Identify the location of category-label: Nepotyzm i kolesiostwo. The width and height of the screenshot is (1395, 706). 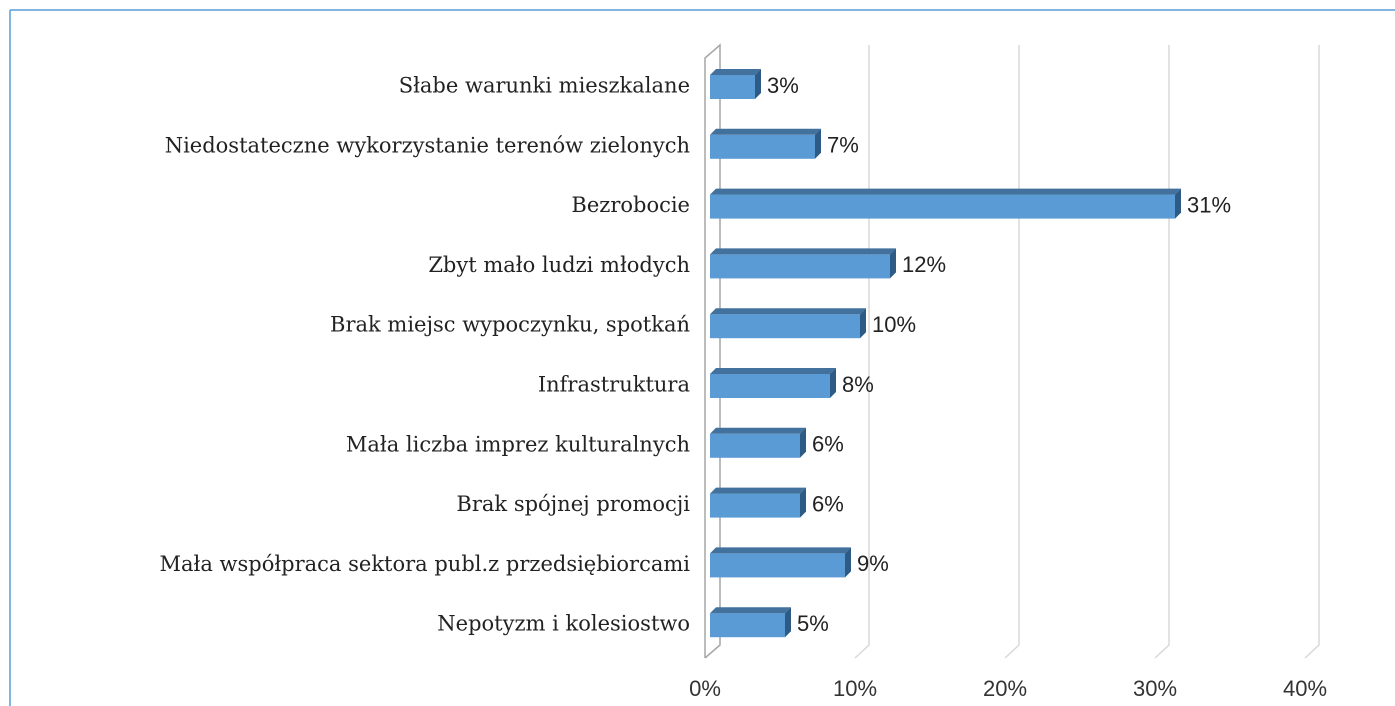
(563, 624).